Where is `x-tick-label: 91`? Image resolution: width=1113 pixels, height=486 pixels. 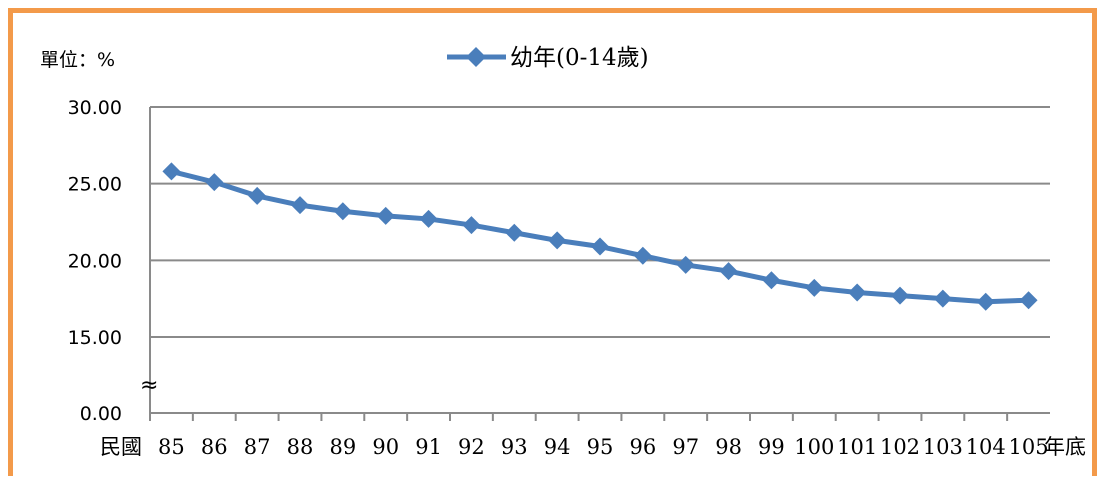
x-tick-label: 91 is located at coordinates (428, 447).